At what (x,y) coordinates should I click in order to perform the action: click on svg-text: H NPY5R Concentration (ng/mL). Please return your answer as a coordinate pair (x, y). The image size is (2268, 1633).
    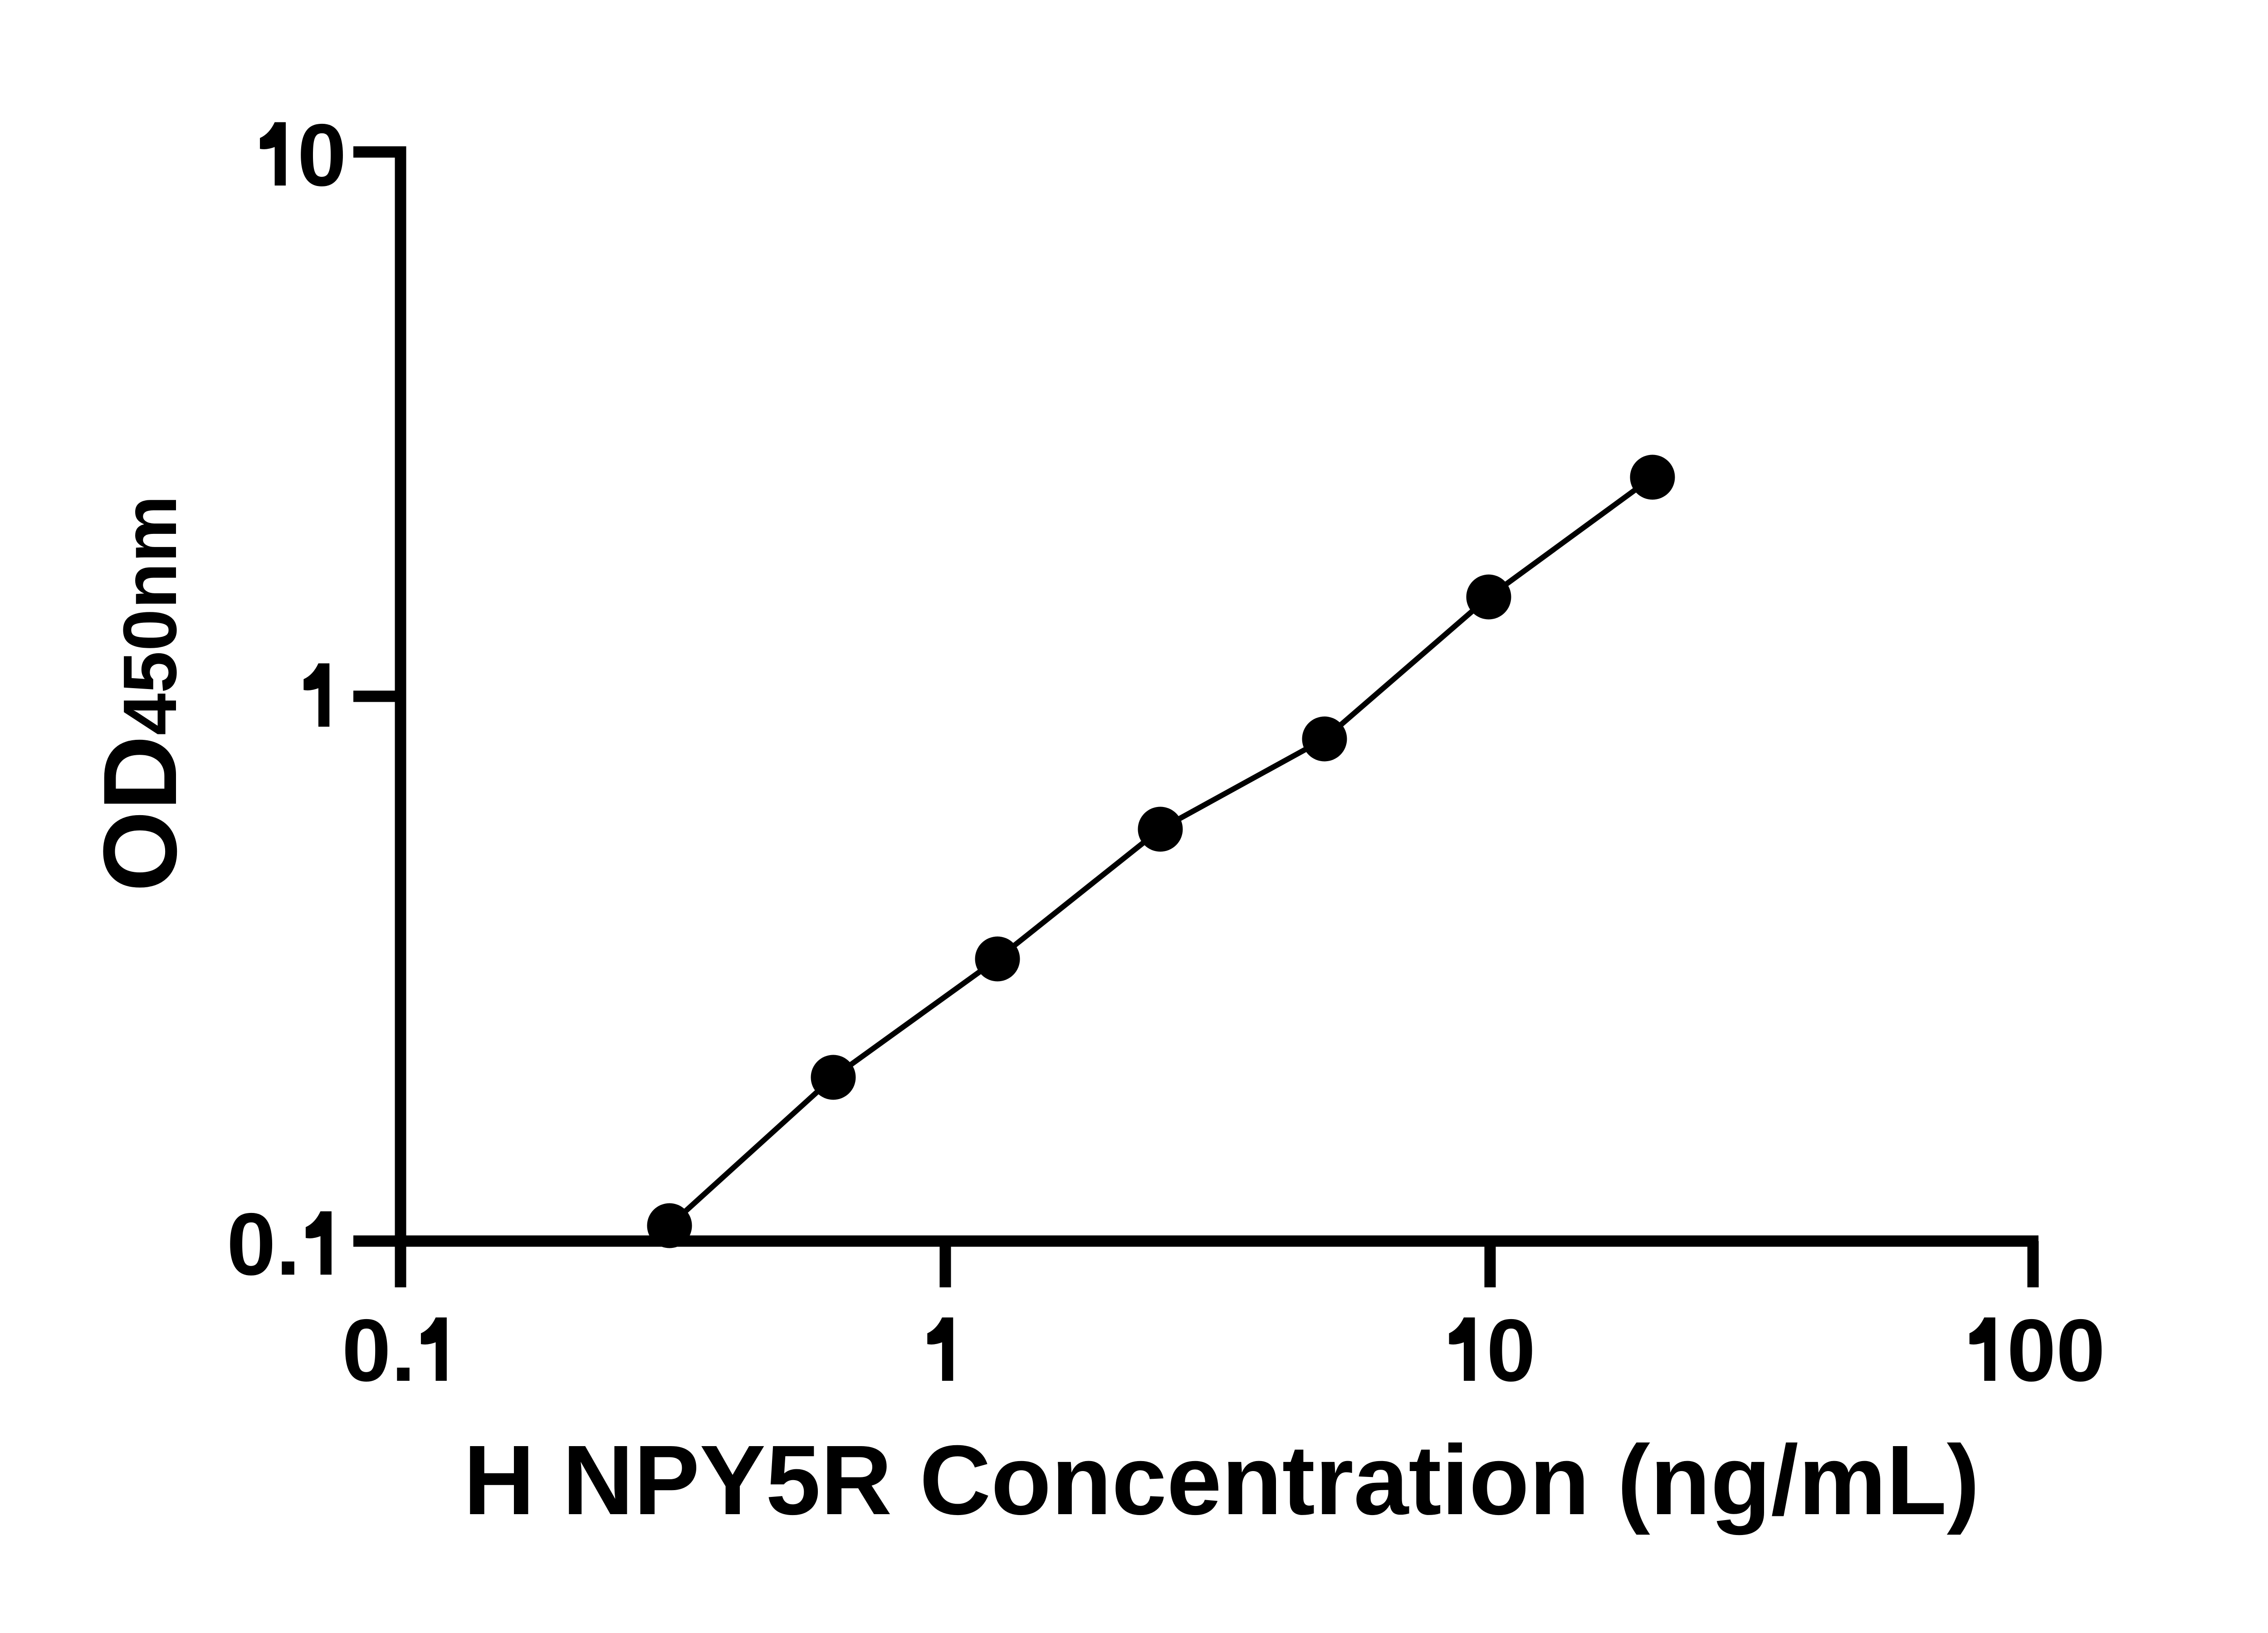
    Looking at the image, I should click on (1222, 1480).